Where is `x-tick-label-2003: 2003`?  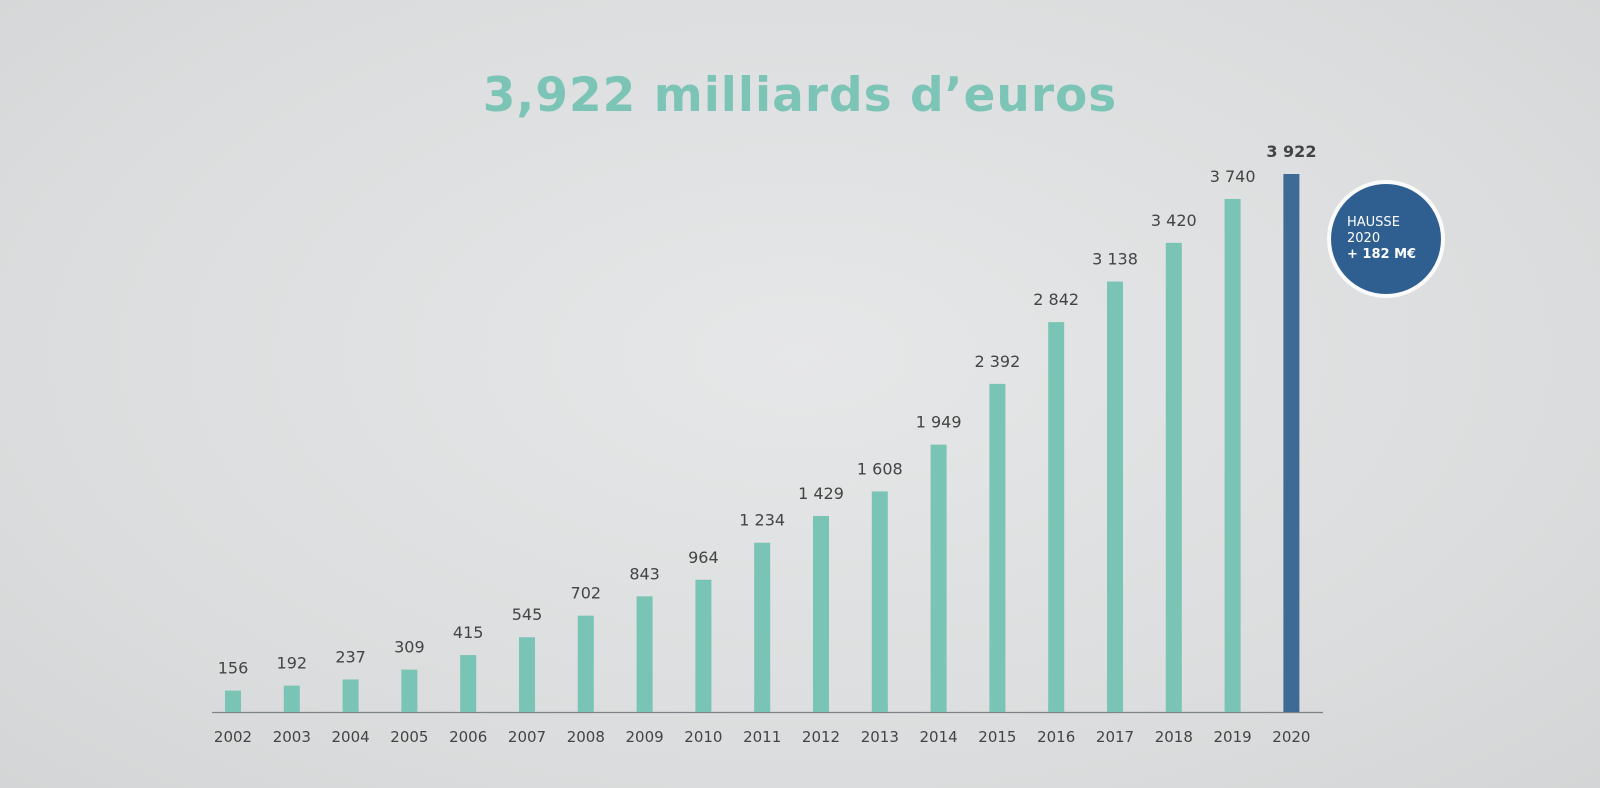 x-tick-label-2003: 2003 is located at coordinates (292, 737).